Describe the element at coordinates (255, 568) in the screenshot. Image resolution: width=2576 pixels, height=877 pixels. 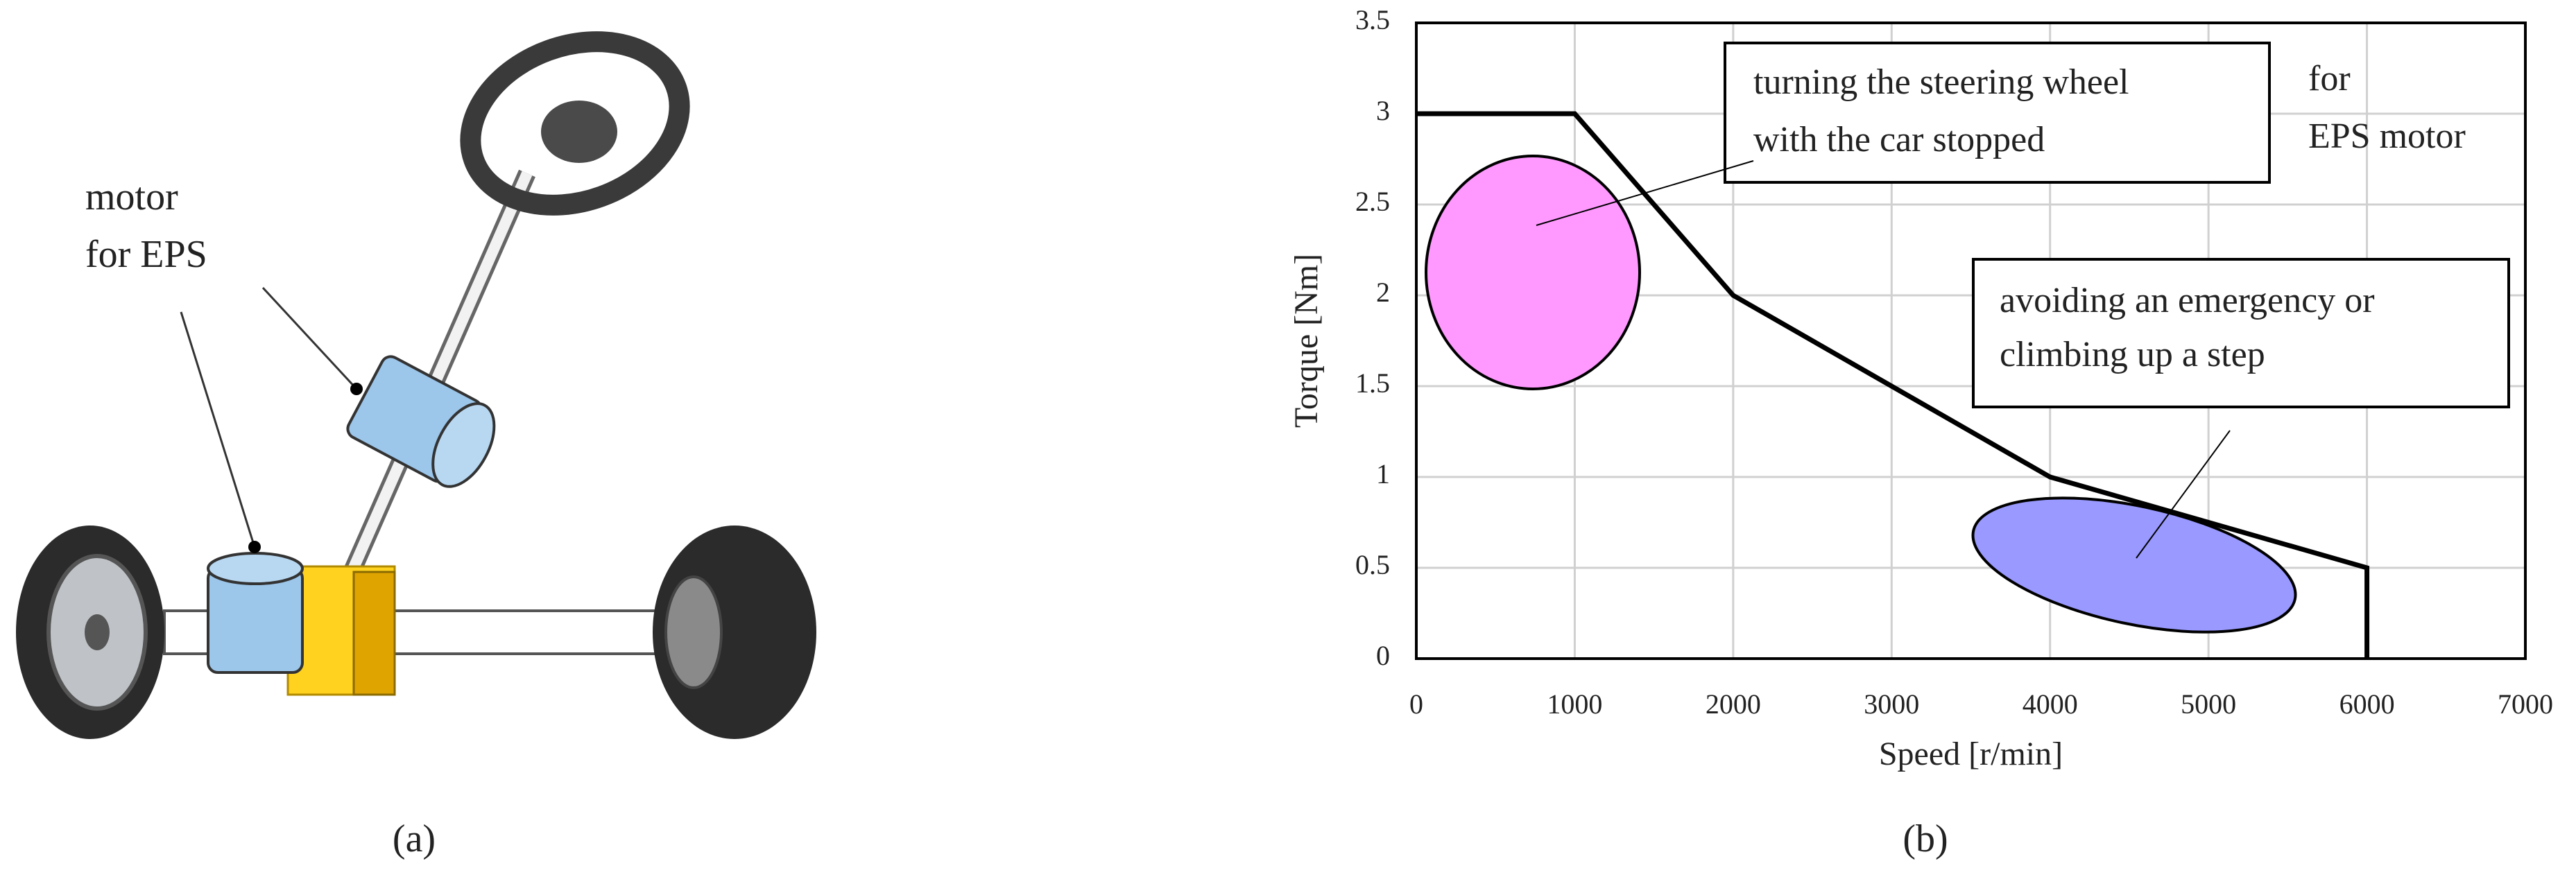
I see `rack-motor-top` at that location.